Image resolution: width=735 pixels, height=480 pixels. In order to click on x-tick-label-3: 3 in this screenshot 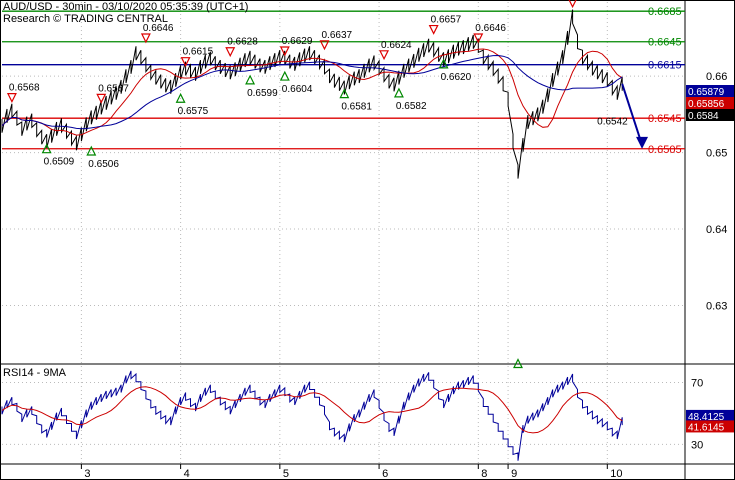, I will do `click(87, 474)`.